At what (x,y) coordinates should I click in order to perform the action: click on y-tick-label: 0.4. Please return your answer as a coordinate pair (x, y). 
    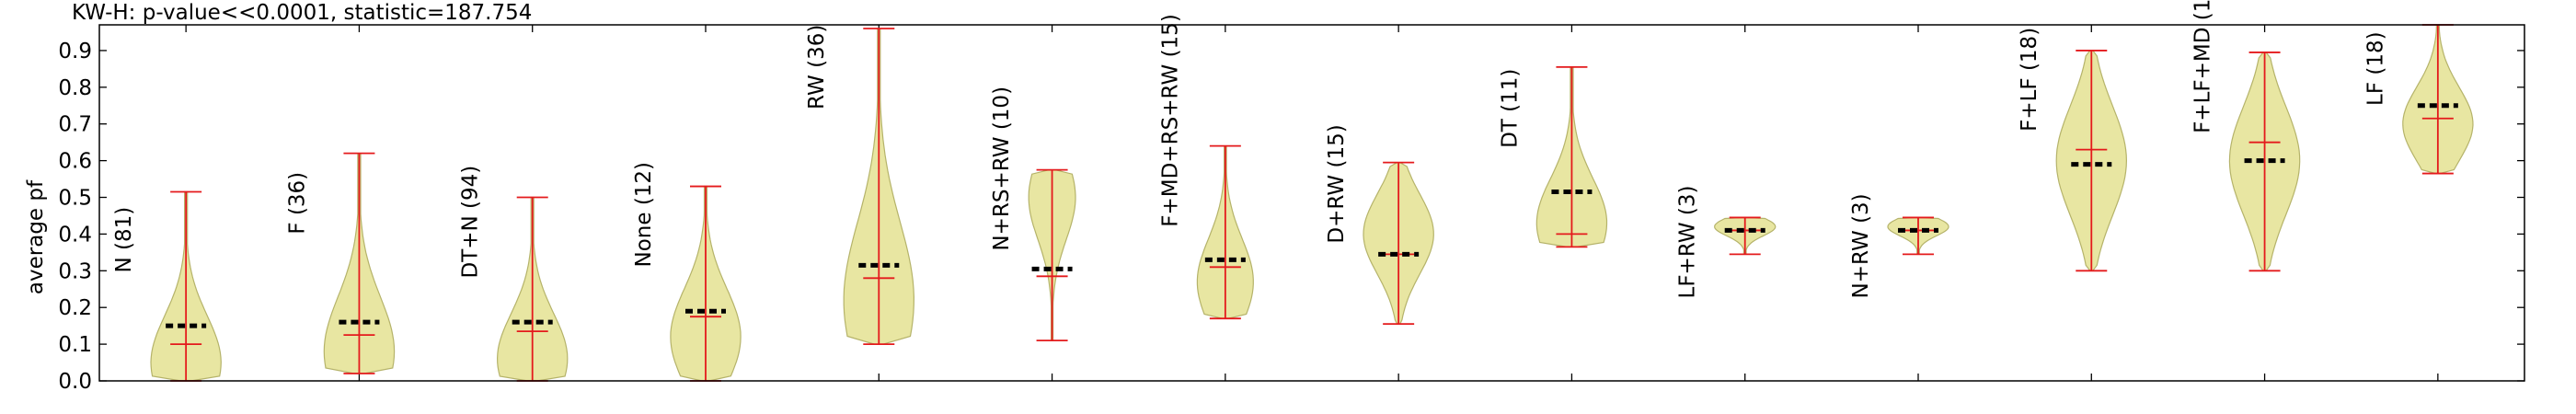
    Looking at the image, I should click on (75, 235).